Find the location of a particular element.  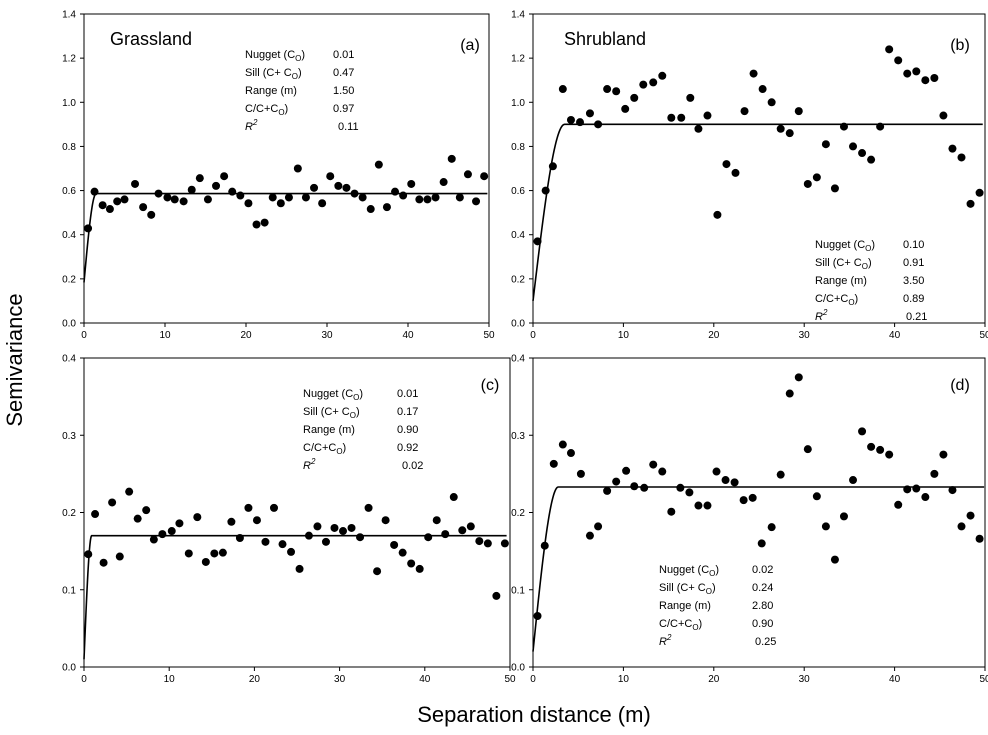

stat-value: 0.91 is located at coordinates (913, 263).